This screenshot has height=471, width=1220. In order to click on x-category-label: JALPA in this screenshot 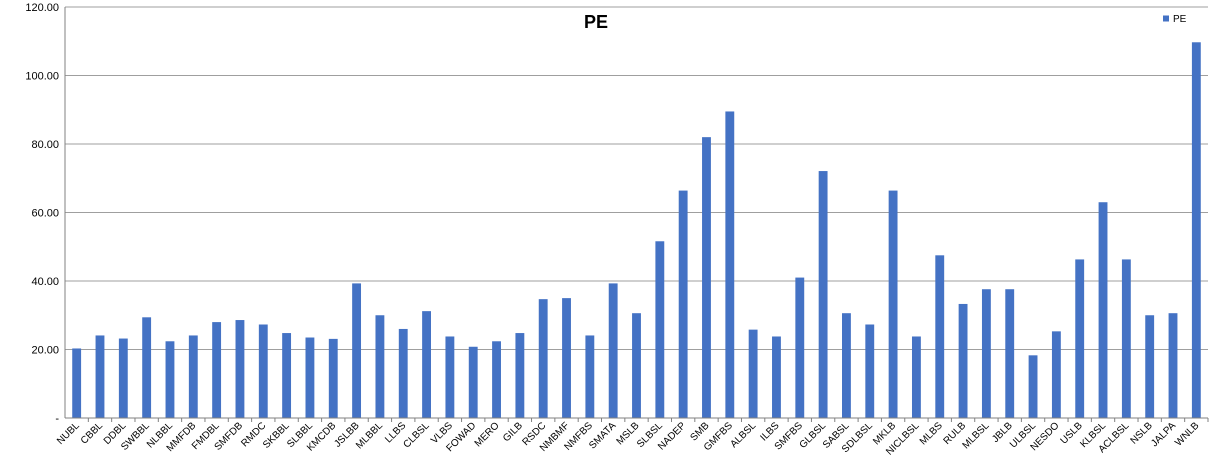, I will do `click(1163, 434)`.